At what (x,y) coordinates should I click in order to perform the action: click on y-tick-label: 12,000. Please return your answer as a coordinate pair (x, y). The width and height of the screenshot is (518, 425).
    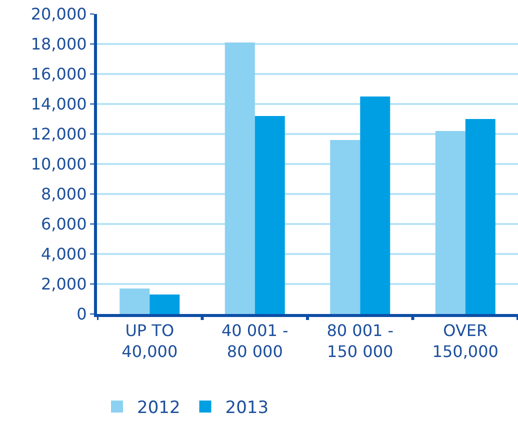
    Looking at the image, I should click on (58, 134).